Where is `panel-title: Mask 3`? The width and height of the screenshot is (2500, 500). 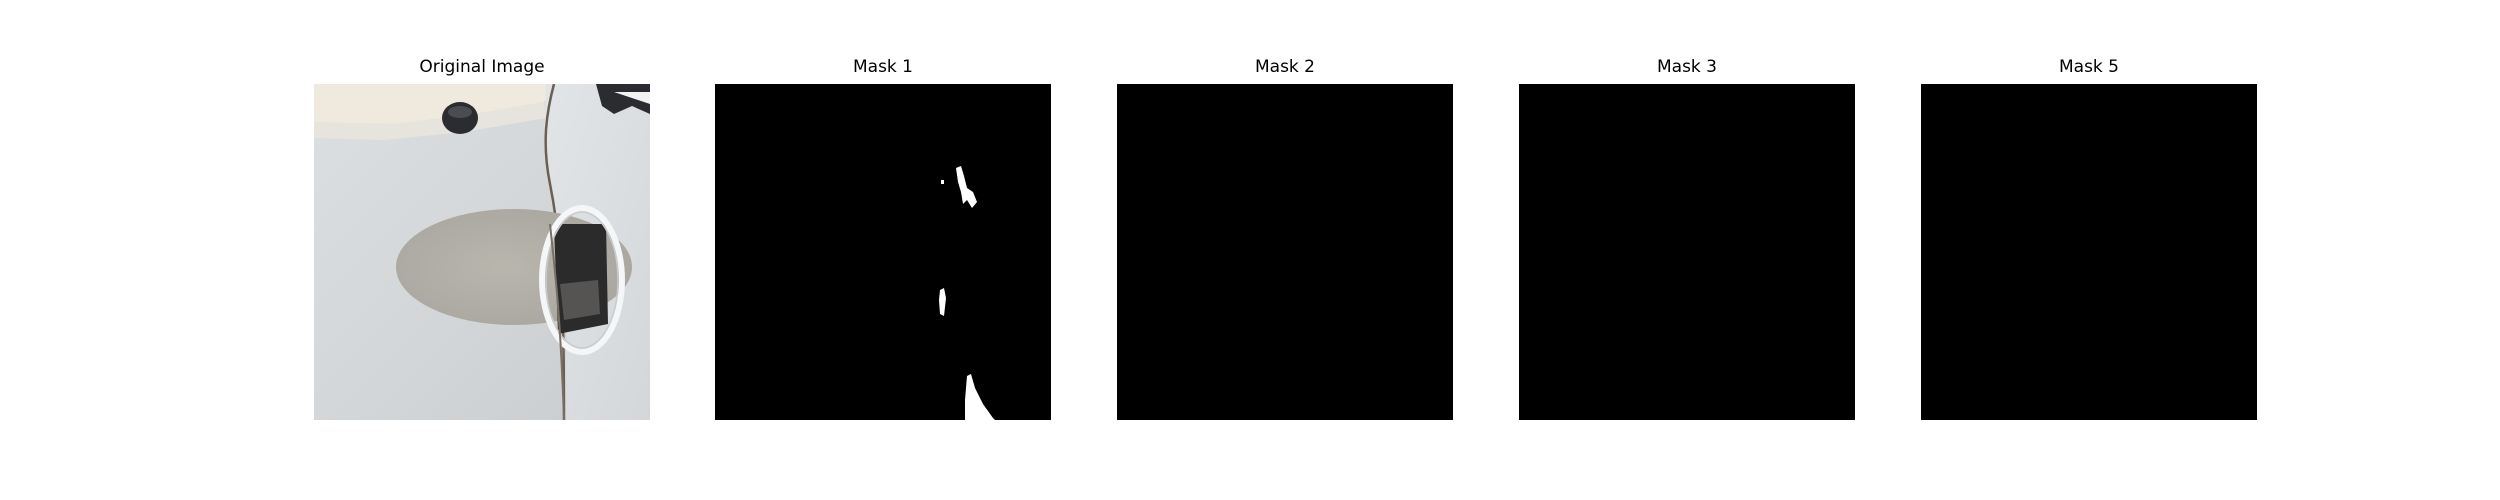
panel-title: Mask 3 is located at coordinates (1686, 67).